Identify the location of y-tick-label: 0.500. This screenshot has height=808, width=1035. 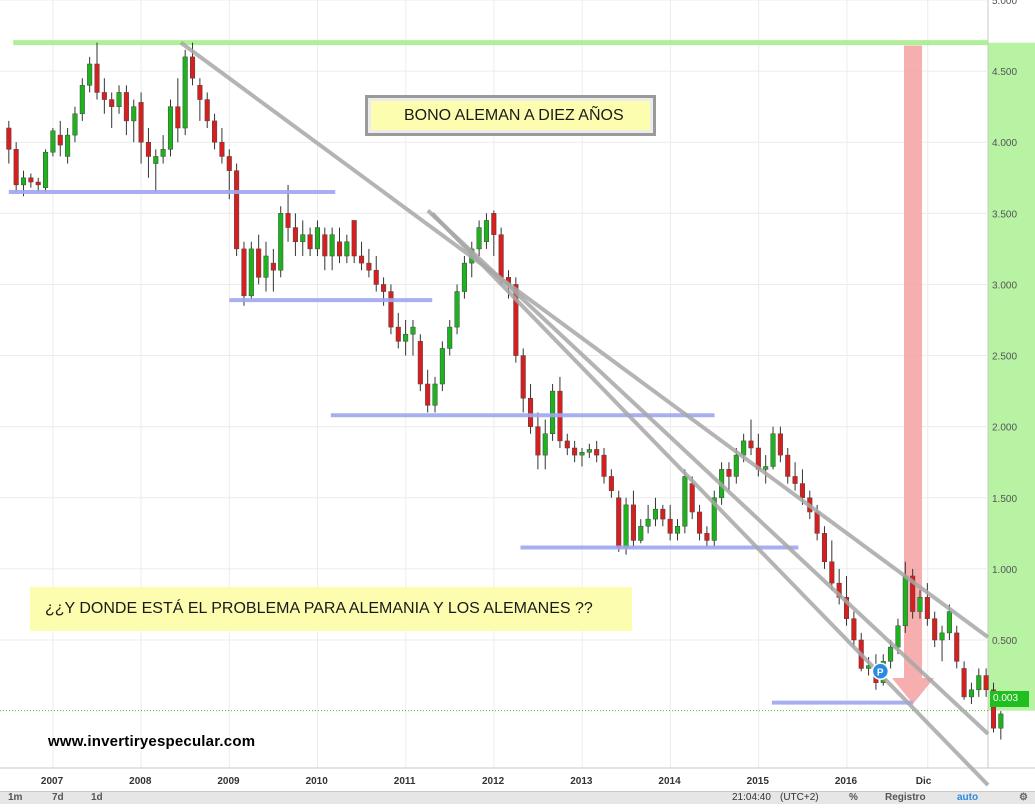
(1004, 641).